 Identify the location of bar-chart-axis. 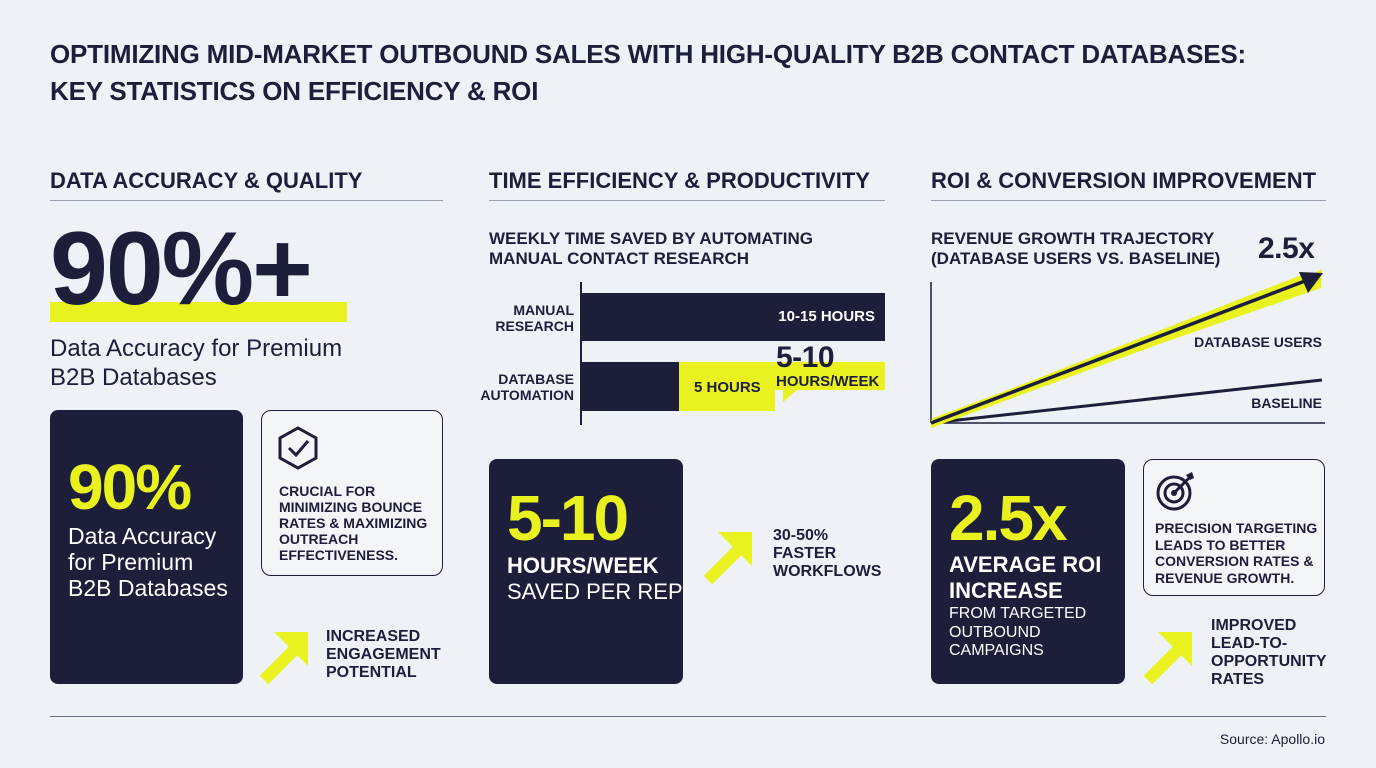
(581, 353).